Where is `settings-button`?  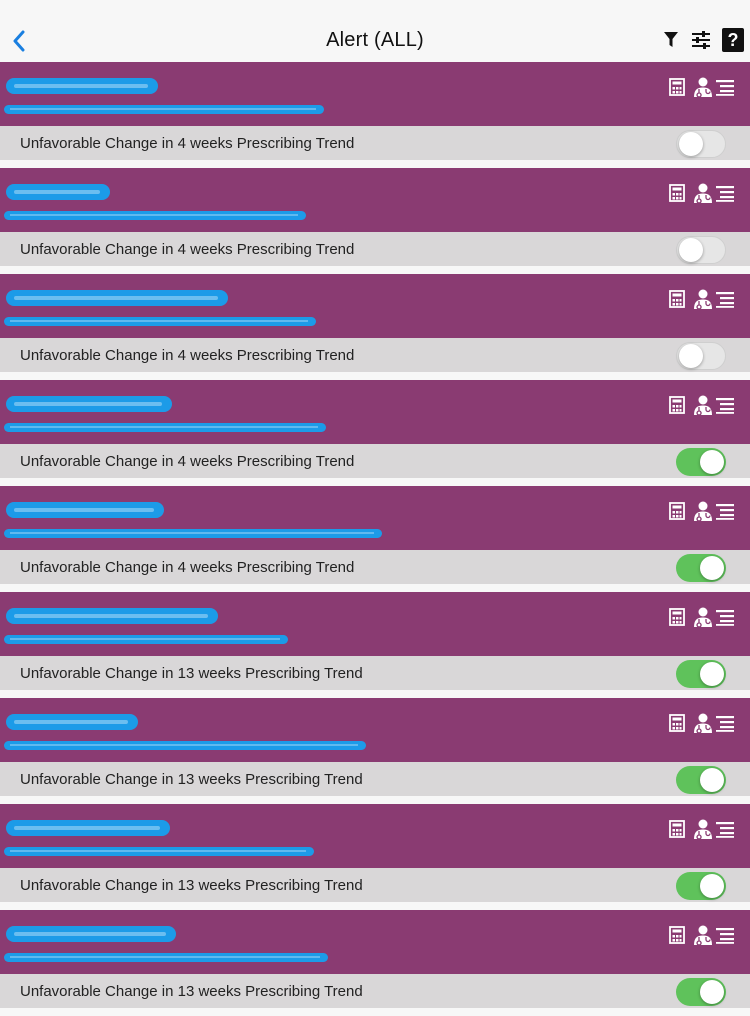 settings-button is located at coordinates (701, 40).